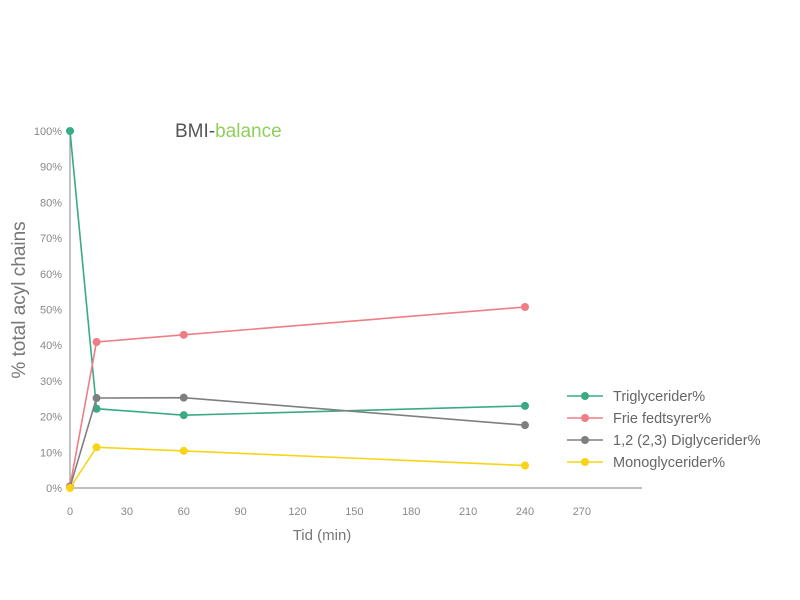 This screenshot has width=800, height=600. Describe the element at coordinates (468, 512) in the screenshot. I see `x-tick-label: 210` at that location.